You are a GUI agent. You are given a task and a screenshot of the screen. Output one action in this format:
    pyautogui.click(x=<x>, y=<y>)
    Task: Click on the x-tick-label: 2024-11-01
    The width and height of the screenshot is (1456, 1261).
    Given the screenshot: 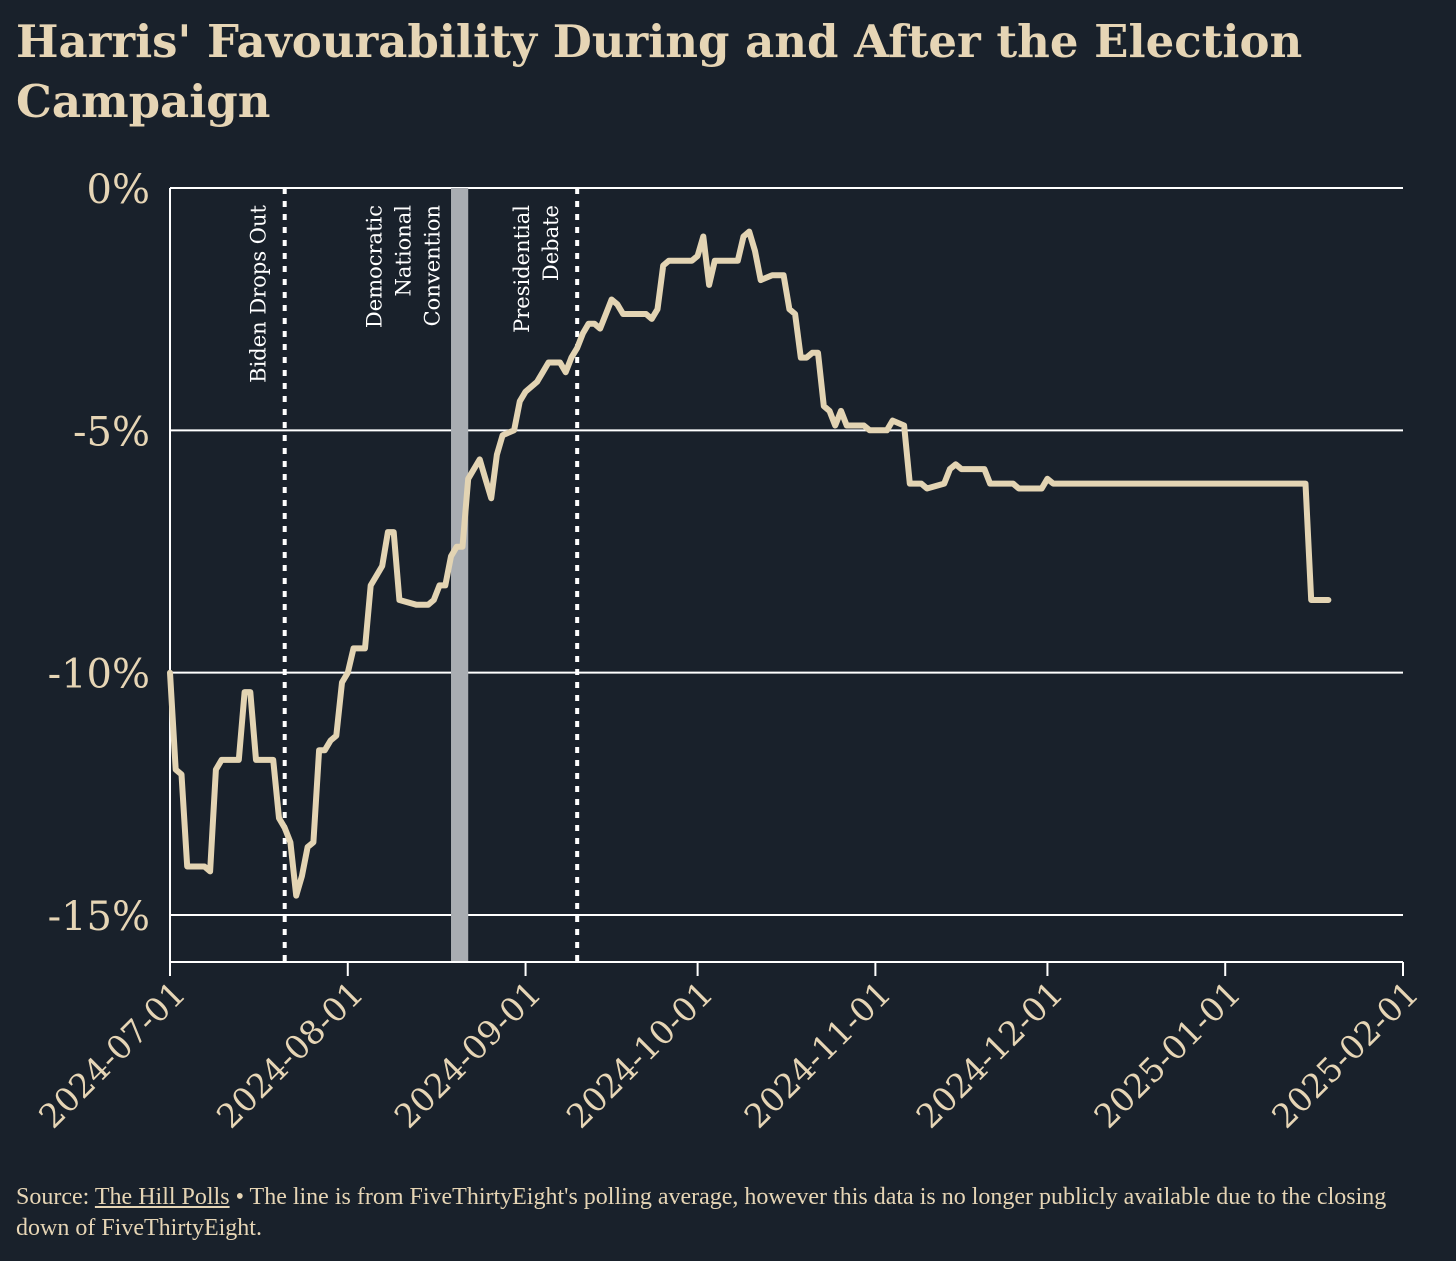 What is the action you would take?
    pyautogui.click(x=817, y=1055)
    